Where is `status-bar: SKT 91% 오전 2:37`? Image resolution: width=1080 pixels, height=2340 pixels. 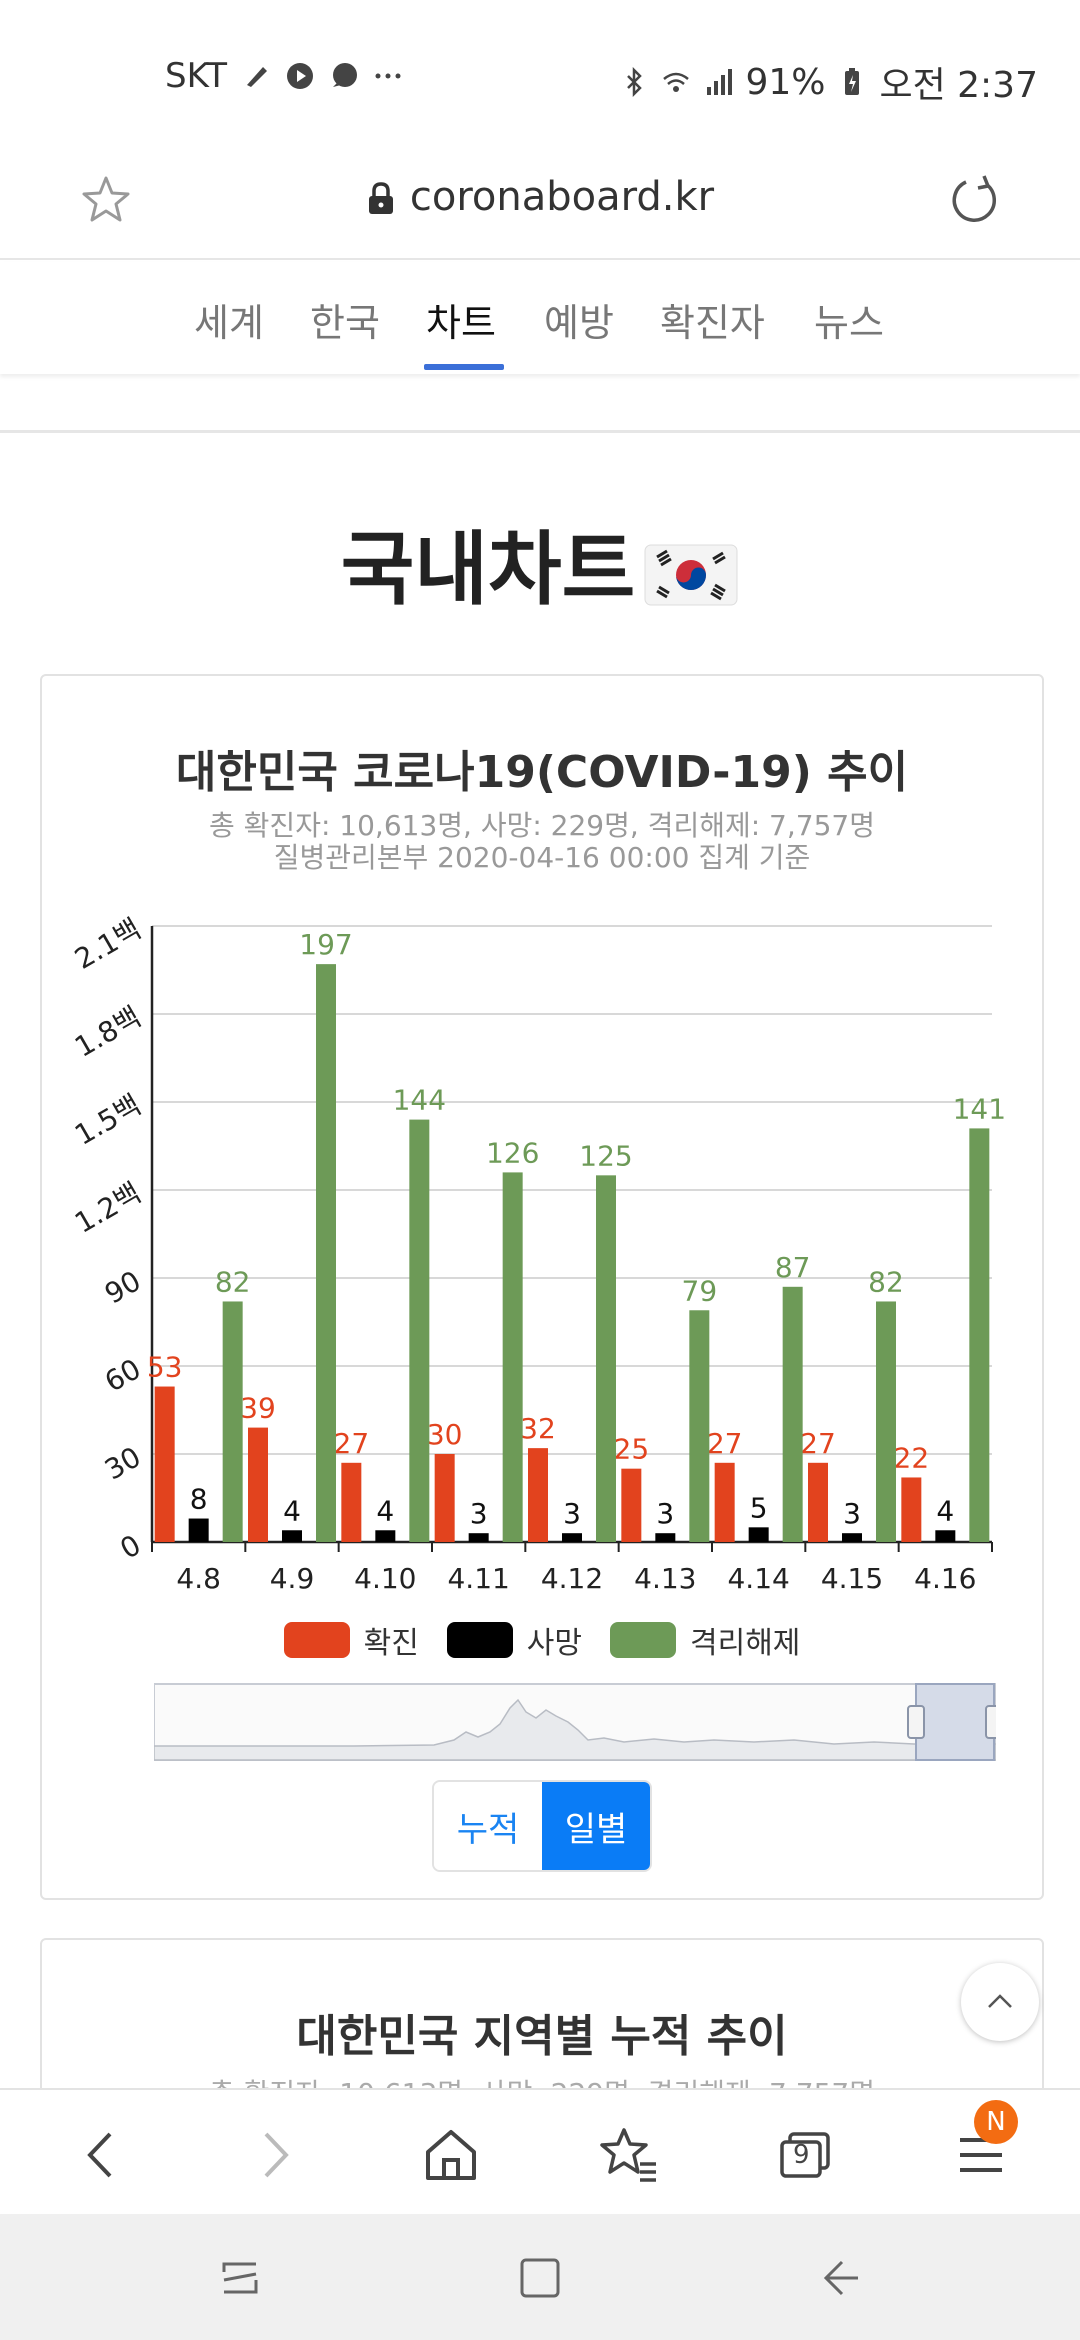
status-bar: SKT 91% 오전 2:37 is located at coordinates (540, 75).